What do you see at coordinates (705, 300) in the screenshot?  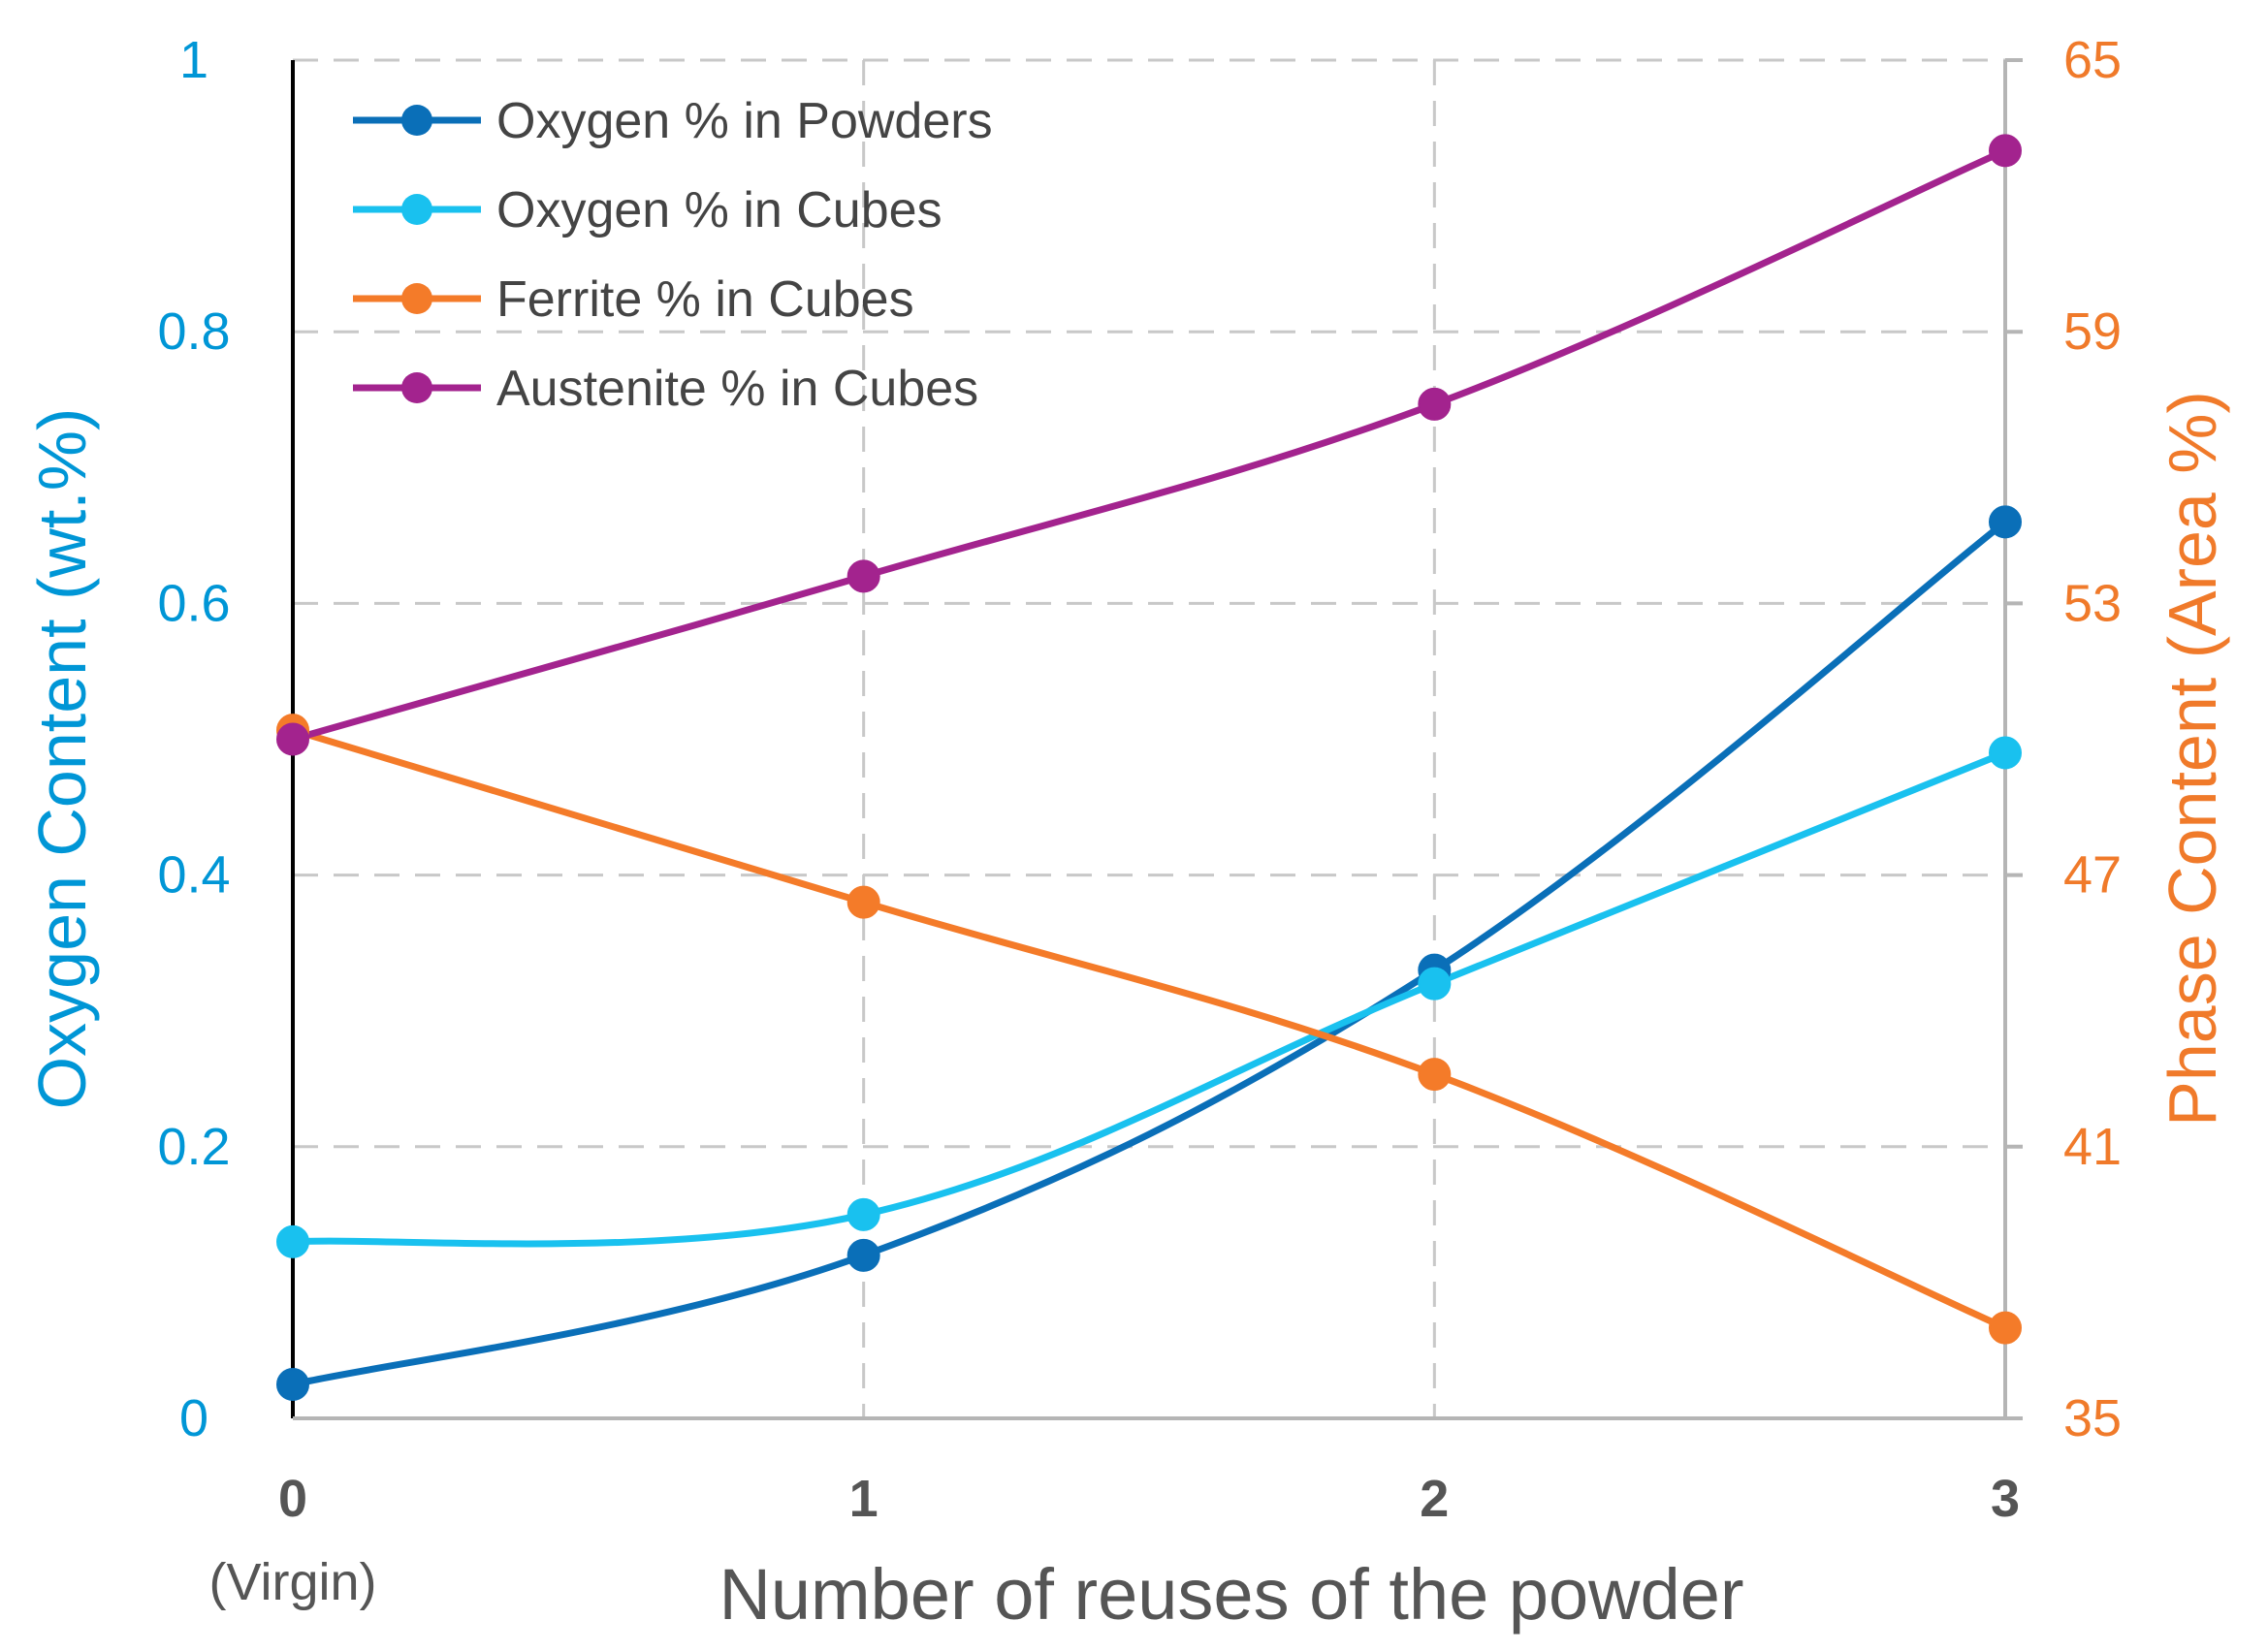 I see `legend-label-ferrite-in-cubes: Ferrite % in Cubes` at bounding box center [705, 300].